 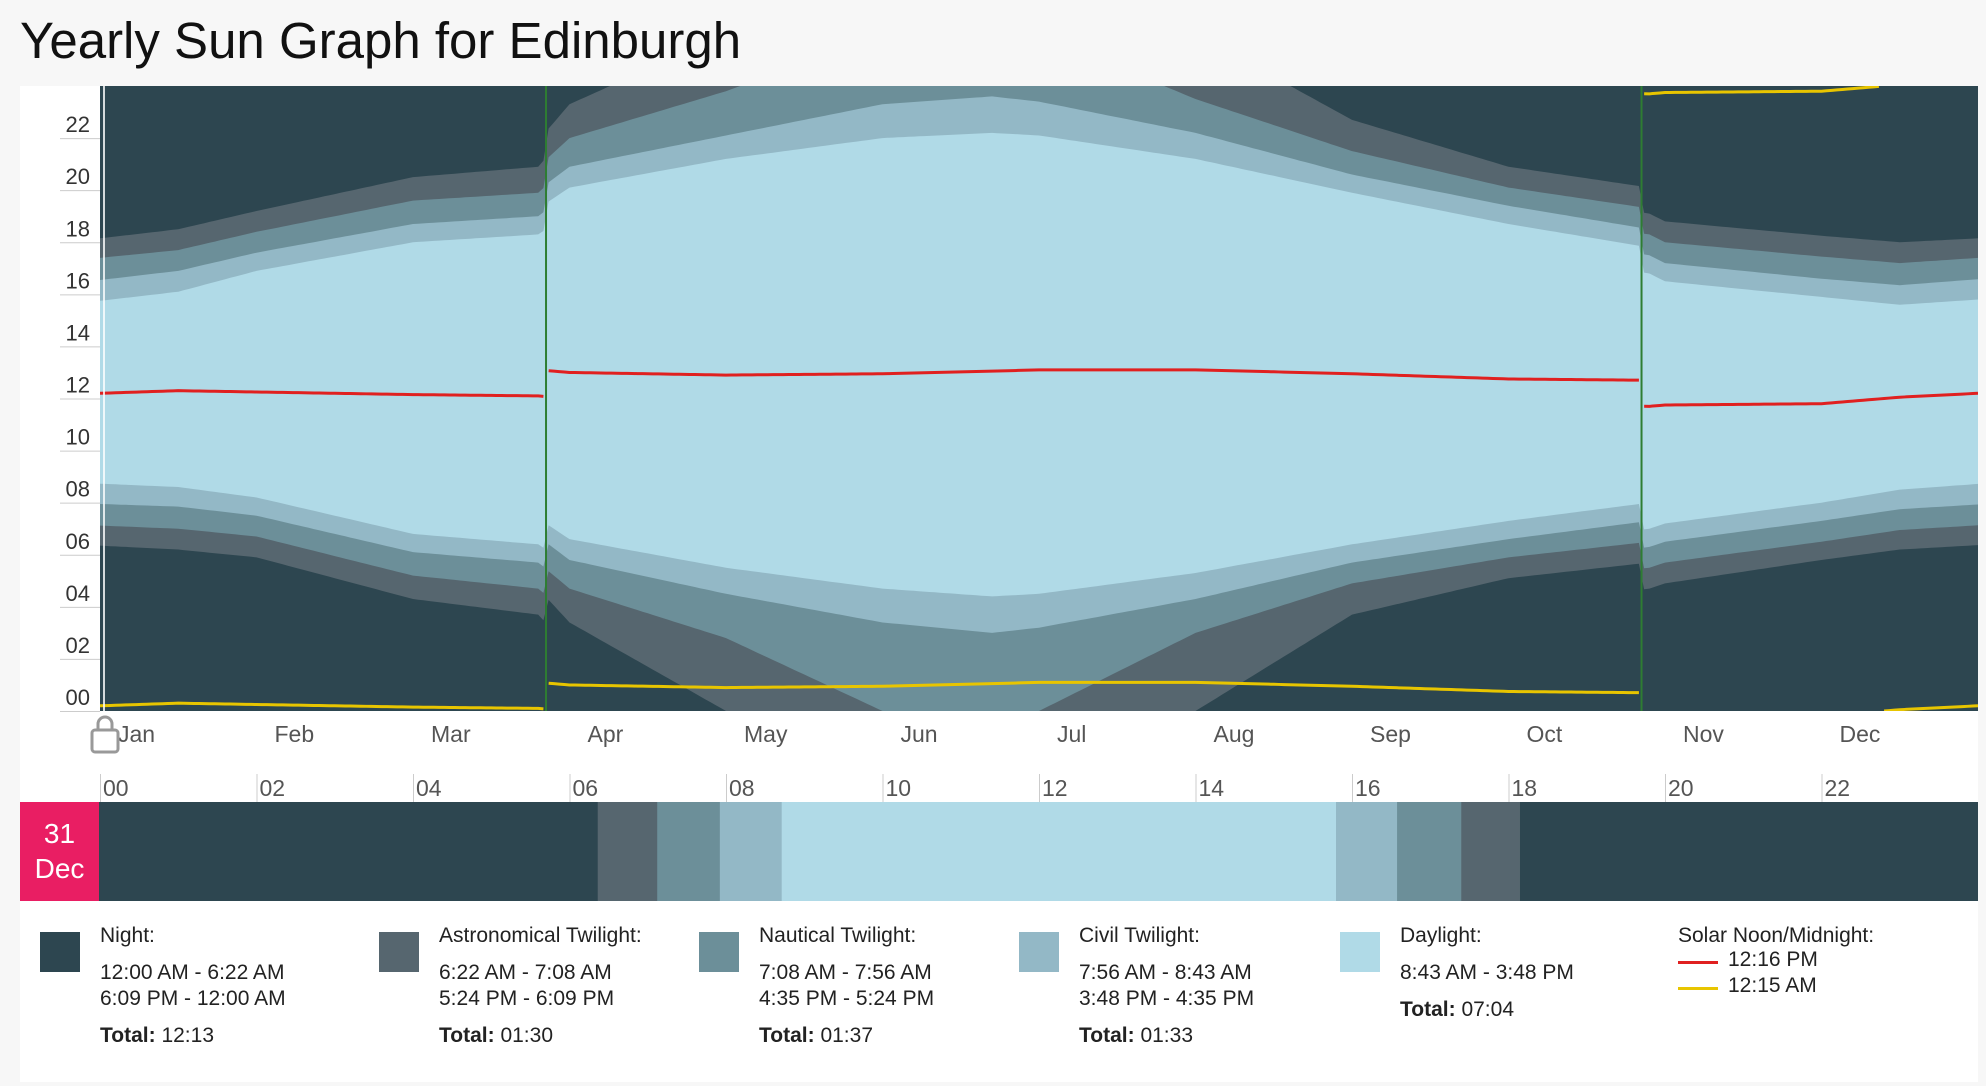 I want to click on y-tick-label: 00, so click(x=78, y=697).